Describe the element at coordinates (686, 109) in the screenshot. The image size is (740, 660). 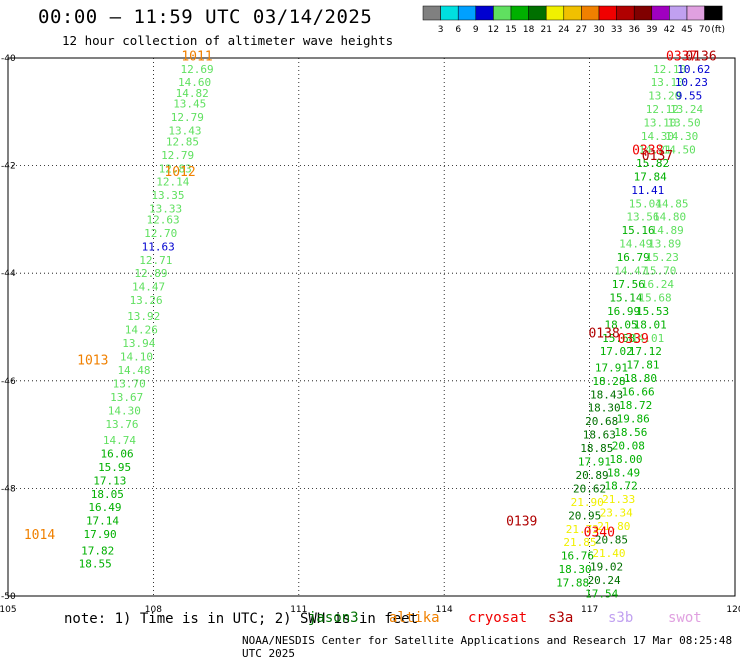
I see `wave-height-label: 13.24` at that location.